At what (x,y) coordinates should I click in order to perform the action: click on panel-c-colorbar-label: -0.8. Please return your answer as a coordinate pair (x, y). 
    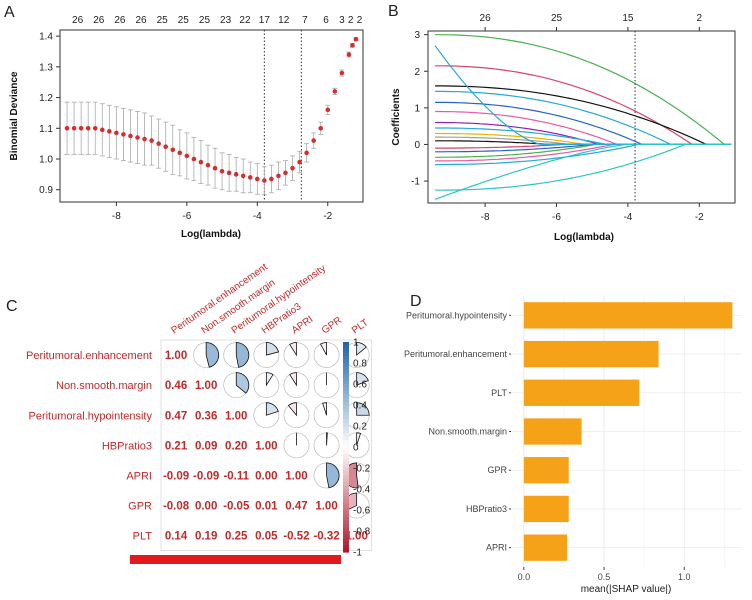
    Looking at the image, I should click on (362, 532).